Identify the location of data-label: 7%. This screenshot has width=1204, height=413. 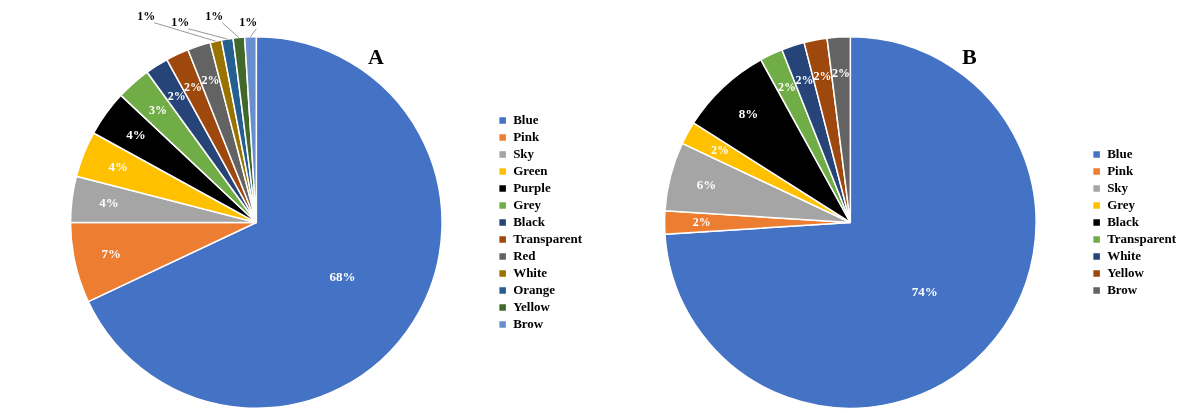
(111, 254).